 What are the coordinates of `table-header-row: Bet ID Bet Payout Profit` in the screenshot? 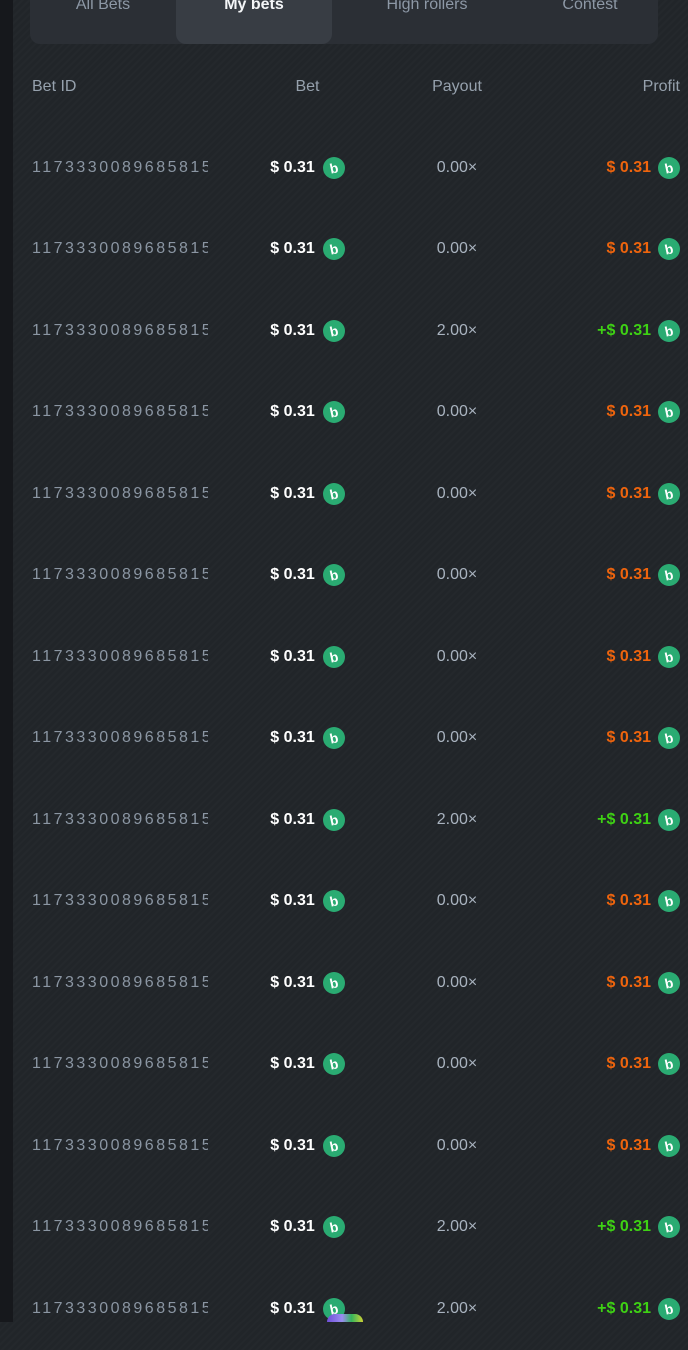 It's located at (356, 87).